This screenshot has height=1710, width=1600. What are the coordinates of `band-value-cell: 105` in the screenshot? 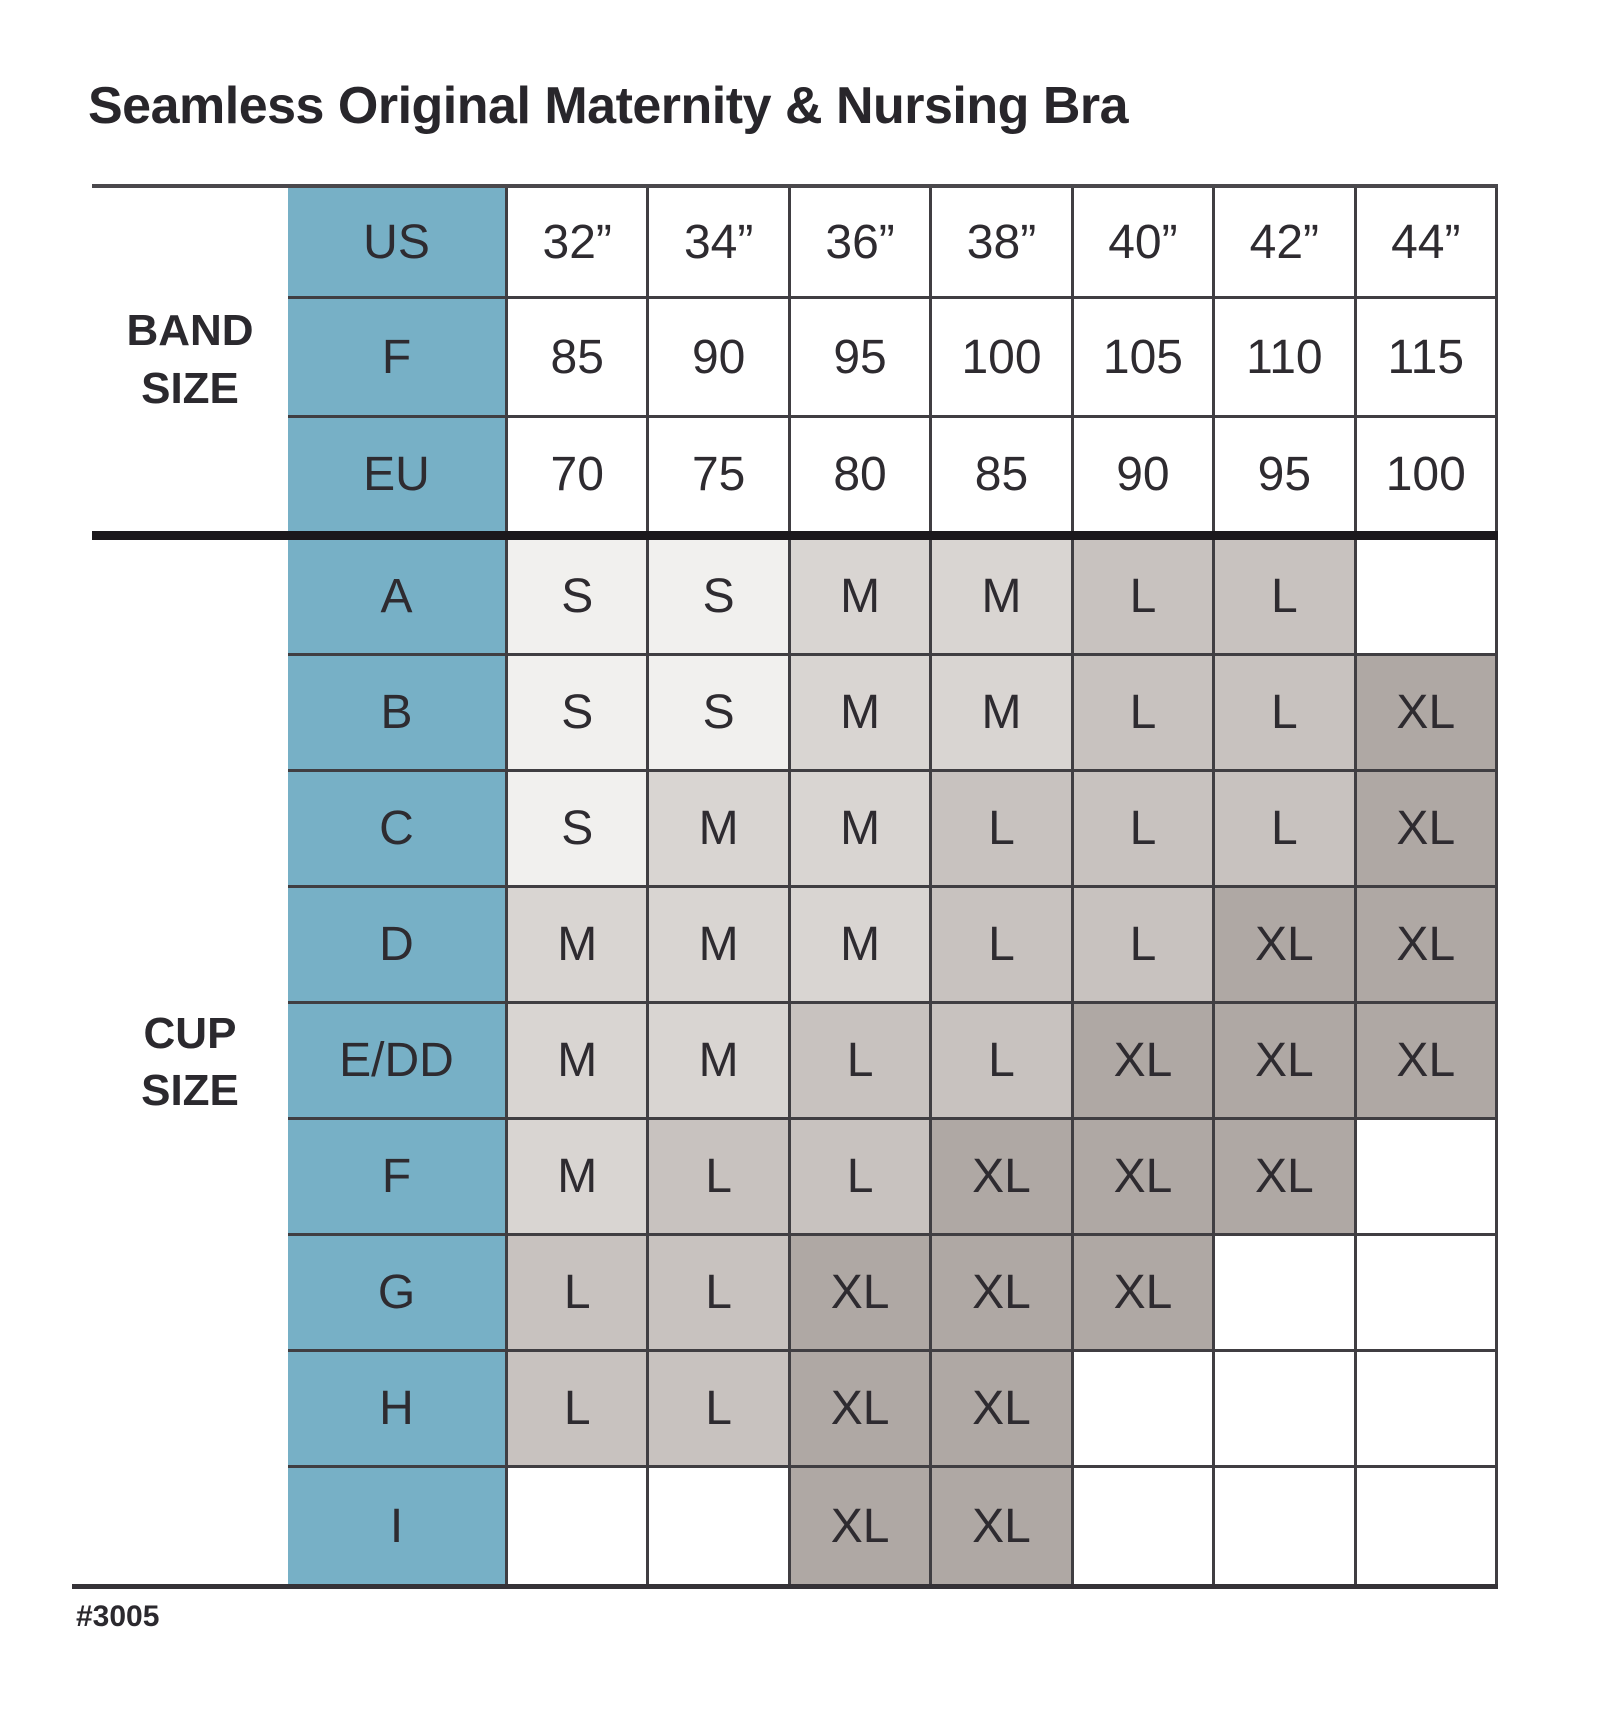 It's located at (1144, 358).